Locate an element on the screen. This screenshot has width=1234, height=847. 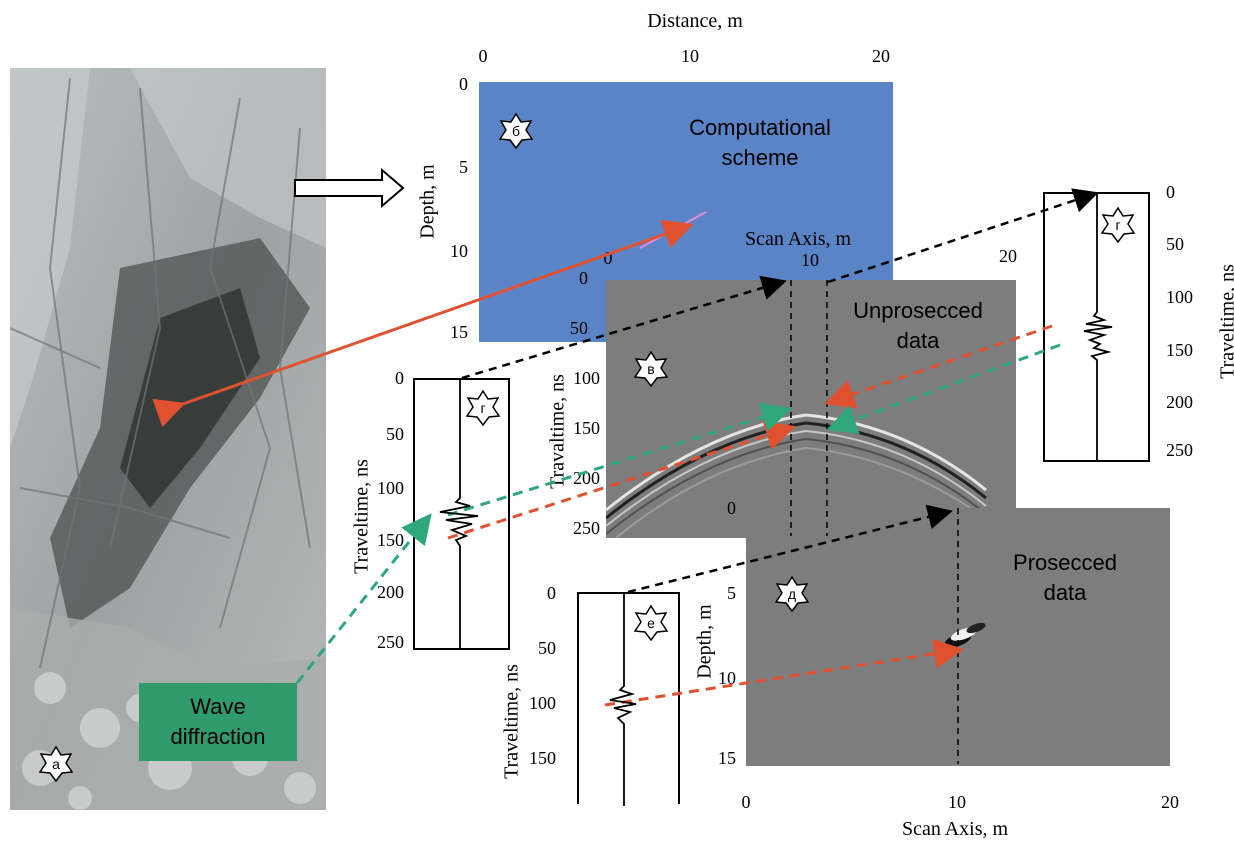
badge-g-left-icon is located at coordinates (483, 408).